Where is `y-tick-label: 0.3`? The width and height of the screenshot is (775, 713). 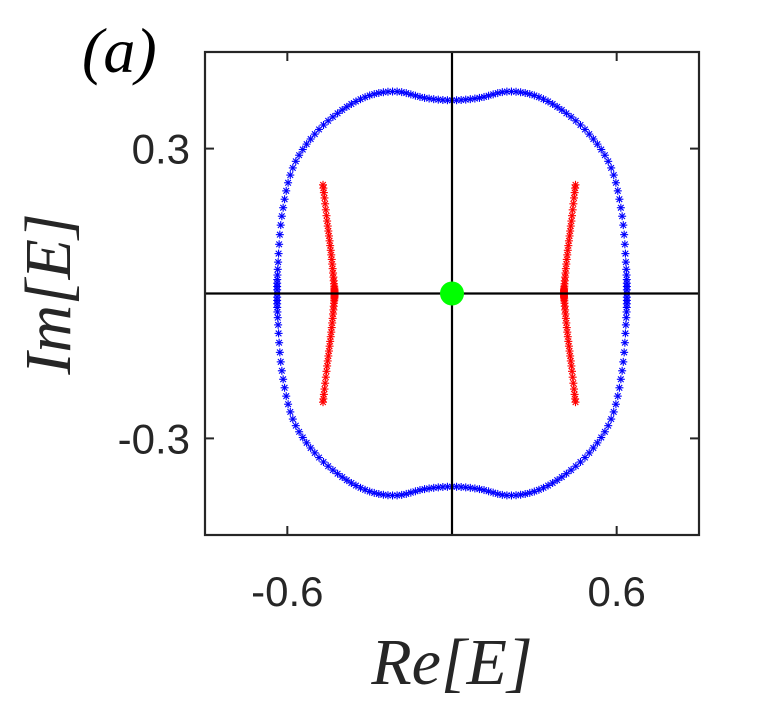
y-tick-label: 0.3 is located at coordinates (161, 149).